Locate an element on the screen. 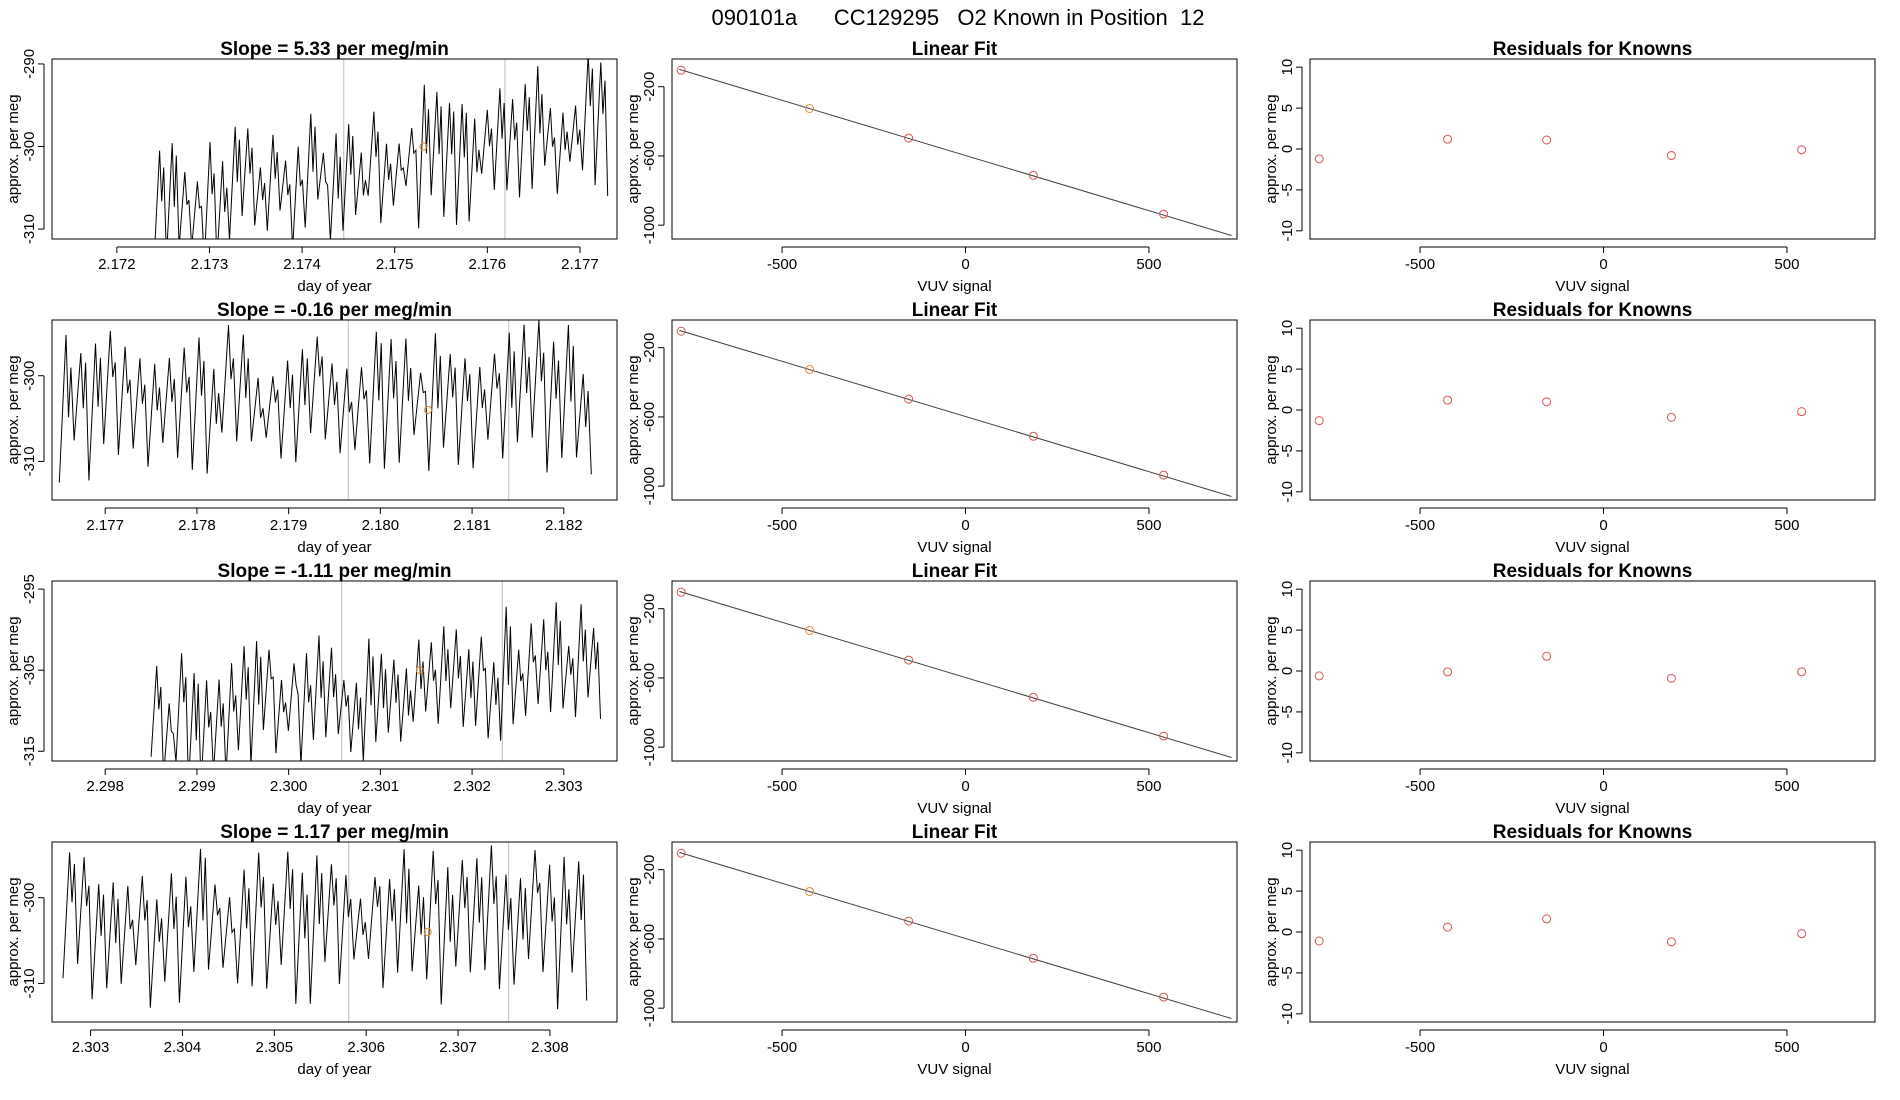 Image resolution: width=1900 pixels, height=1100 pixels. row4-timeseries-ylabel: approx. per meg is located at coordinates (13, 931).